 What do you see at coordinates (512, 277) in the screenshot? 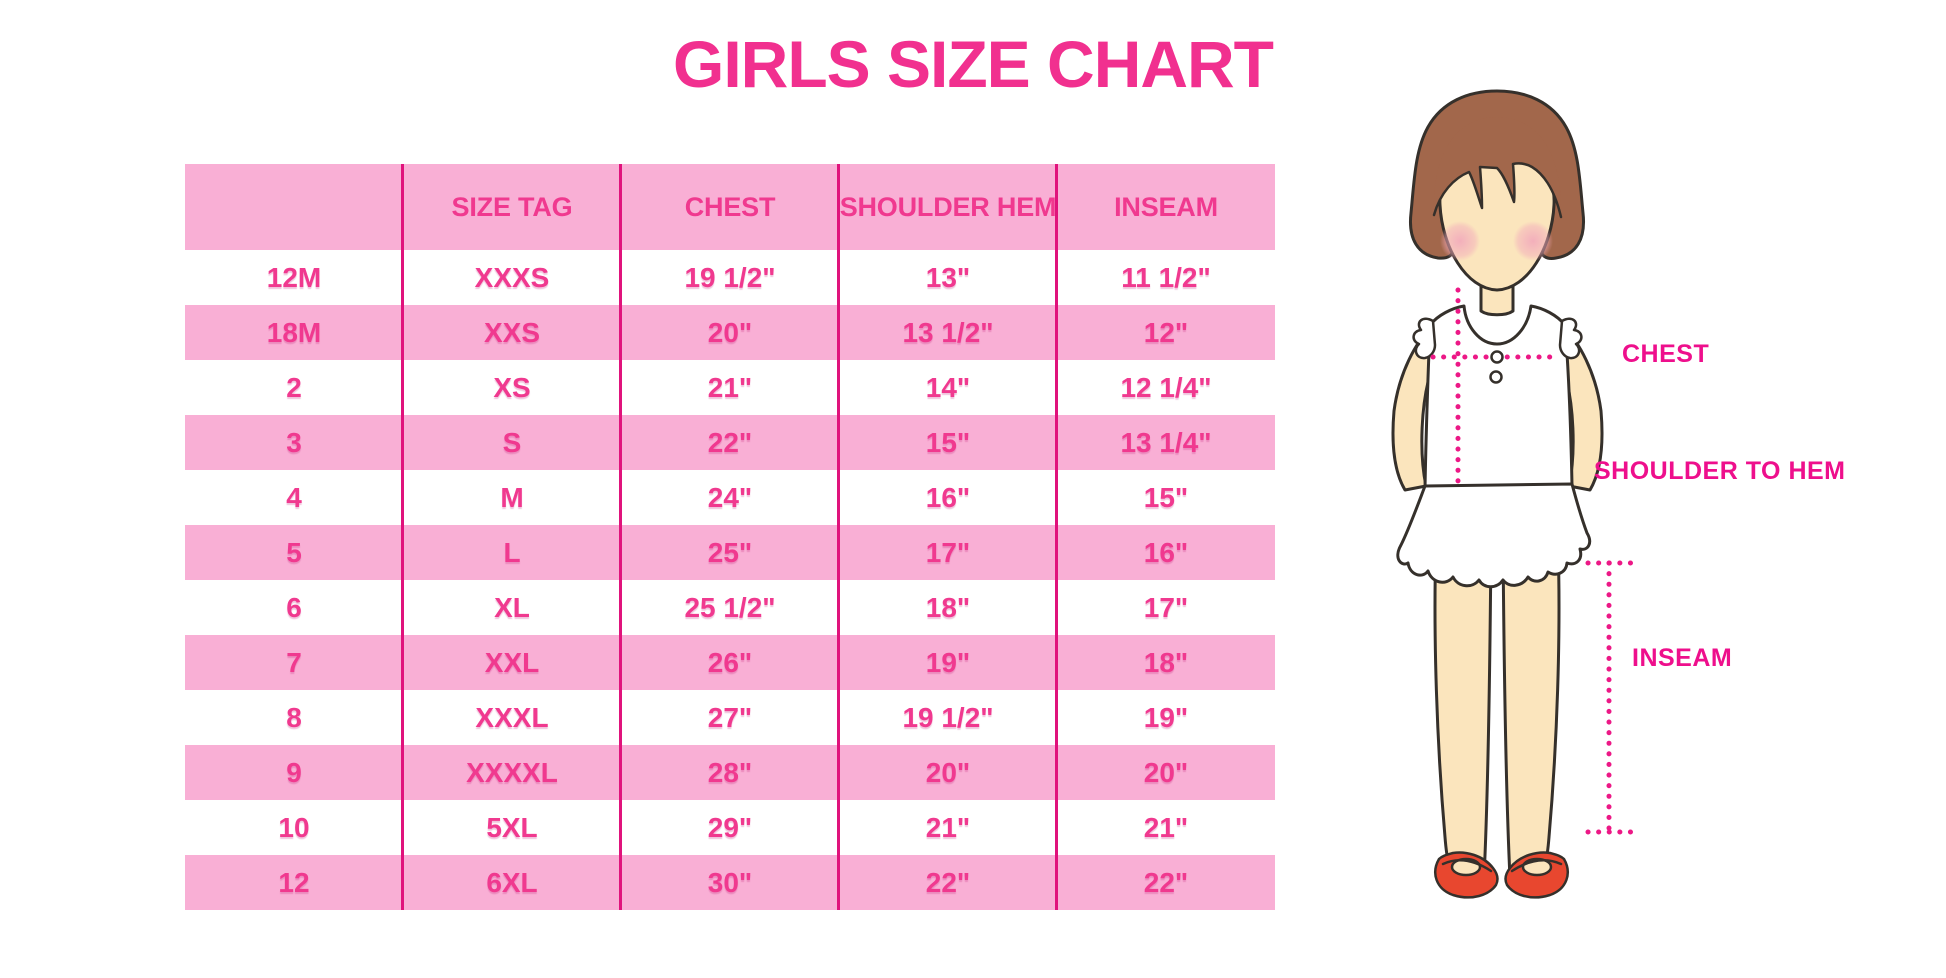
I see `table-cell: XXXS` at bounding box center [512, 277].